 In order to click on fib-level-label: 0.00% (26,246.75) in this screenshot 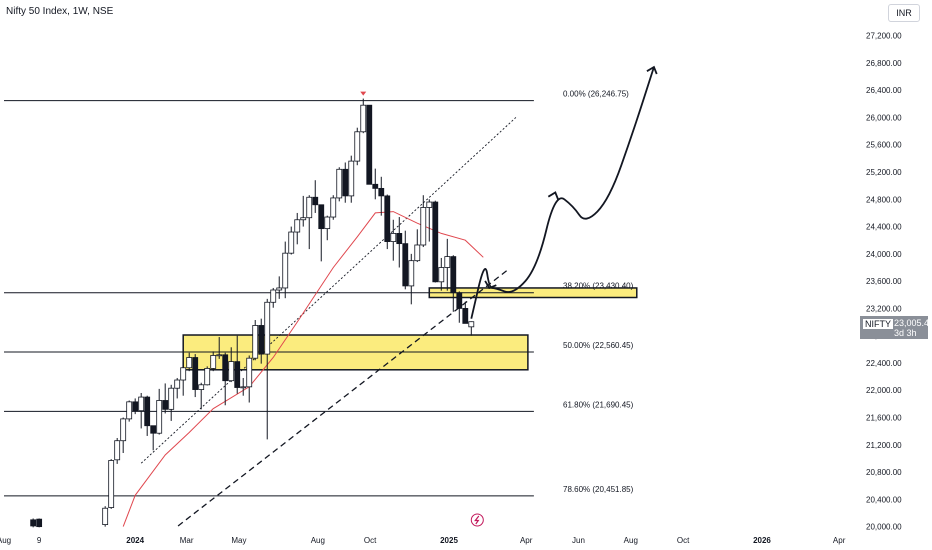, I will do `click(596, 94)`.